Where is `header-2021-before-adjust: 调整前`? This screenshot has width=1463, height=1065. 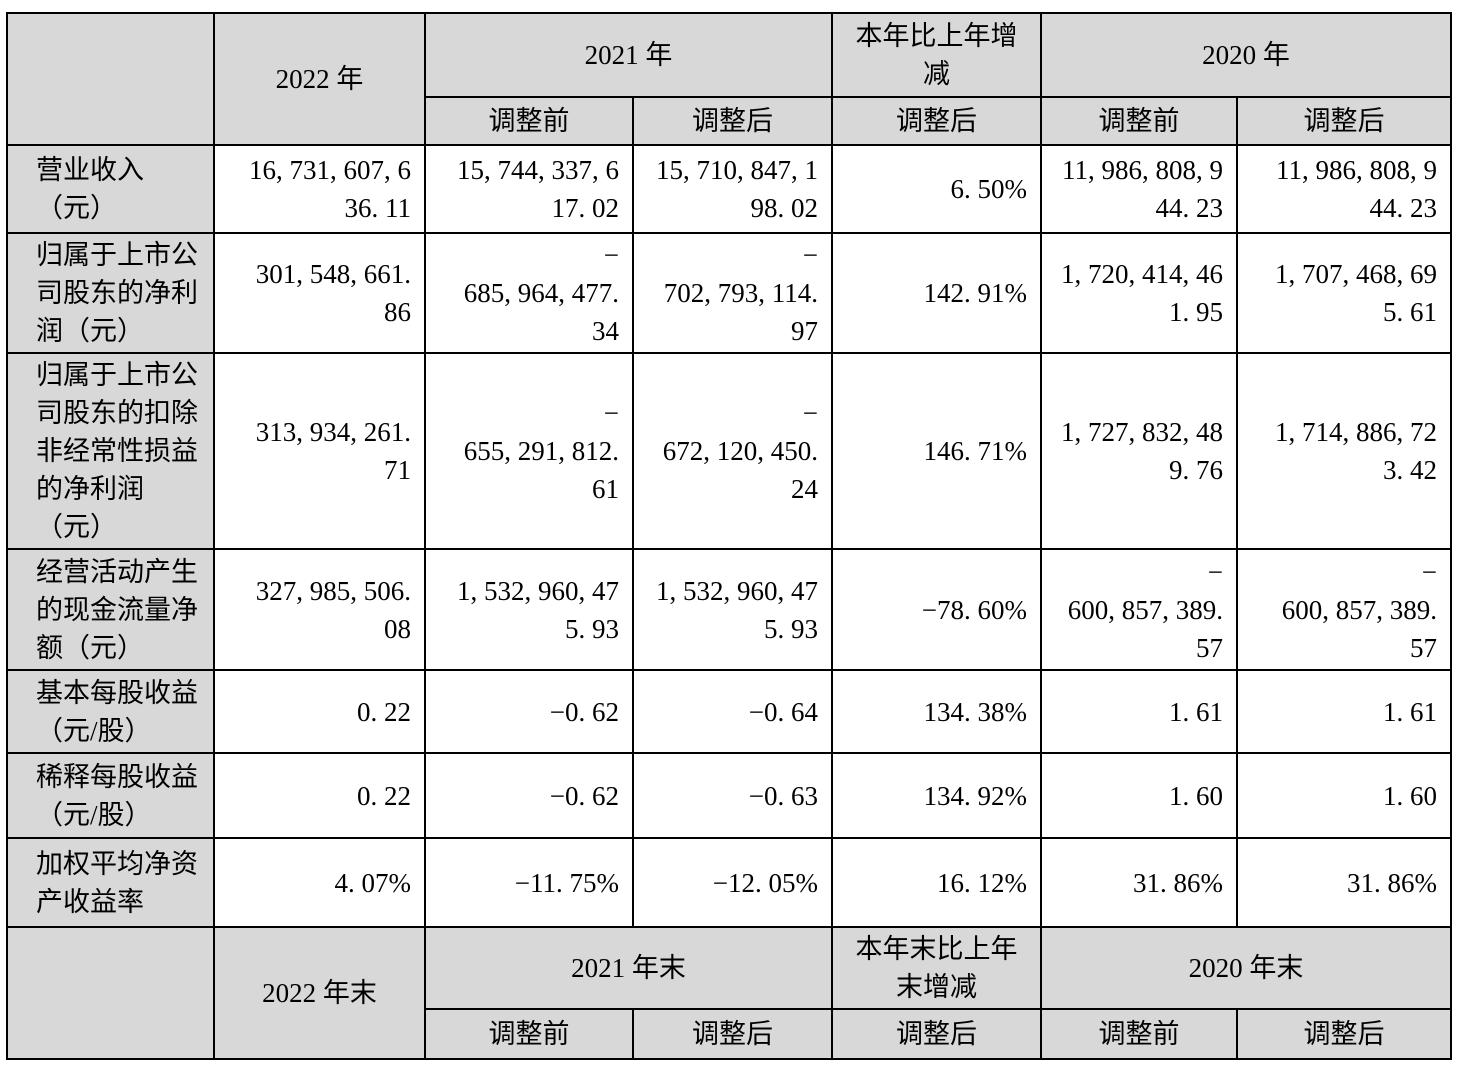 header-2021-before-adjust: 调整前 is located at coordinates (529, 121).